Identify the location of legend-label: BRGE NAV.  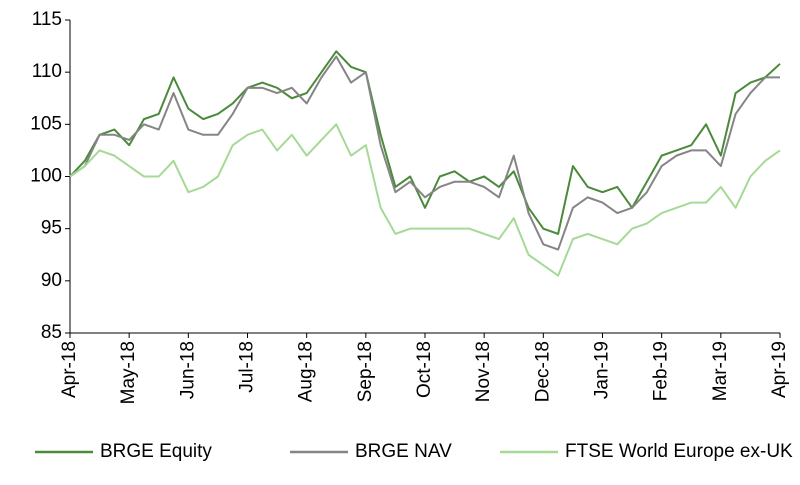
(403, 451).